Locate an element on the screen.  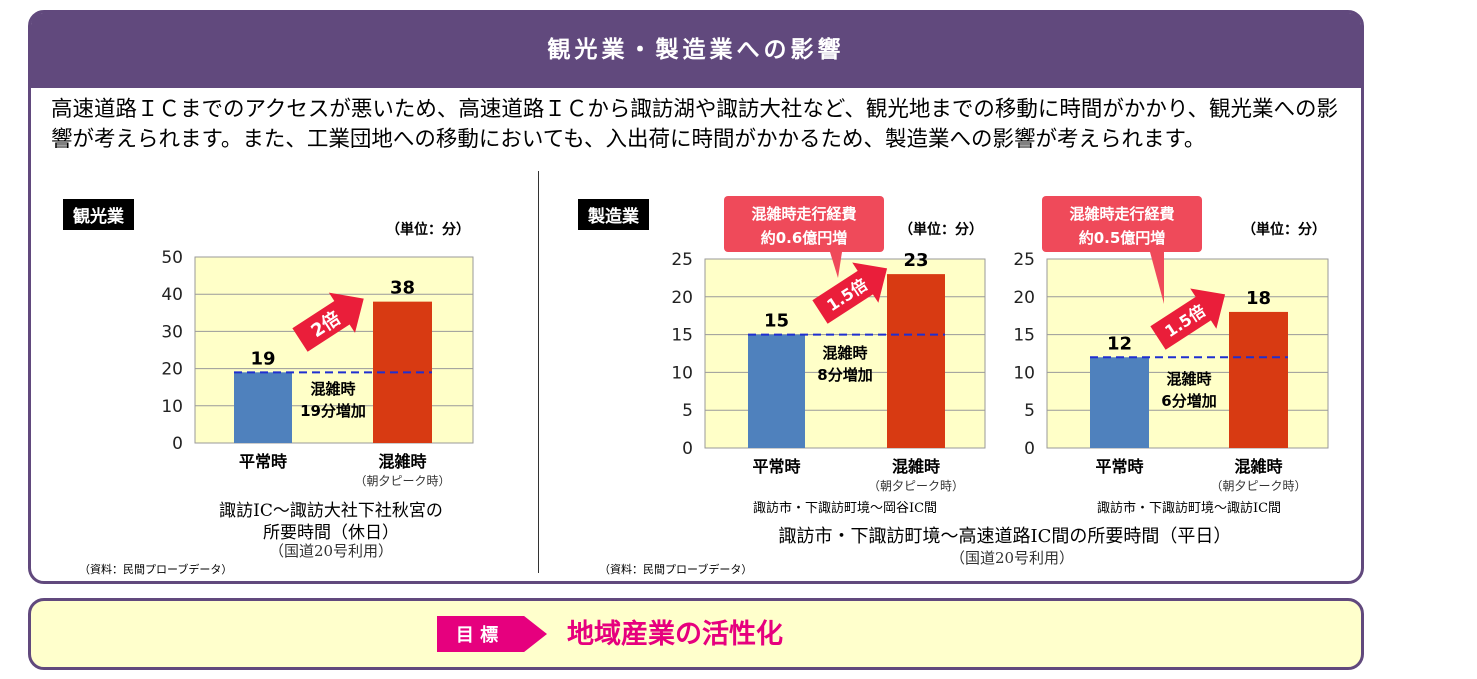
chart2-cost-line2: 約0.6億円増 is located at coordinates (804, 238).